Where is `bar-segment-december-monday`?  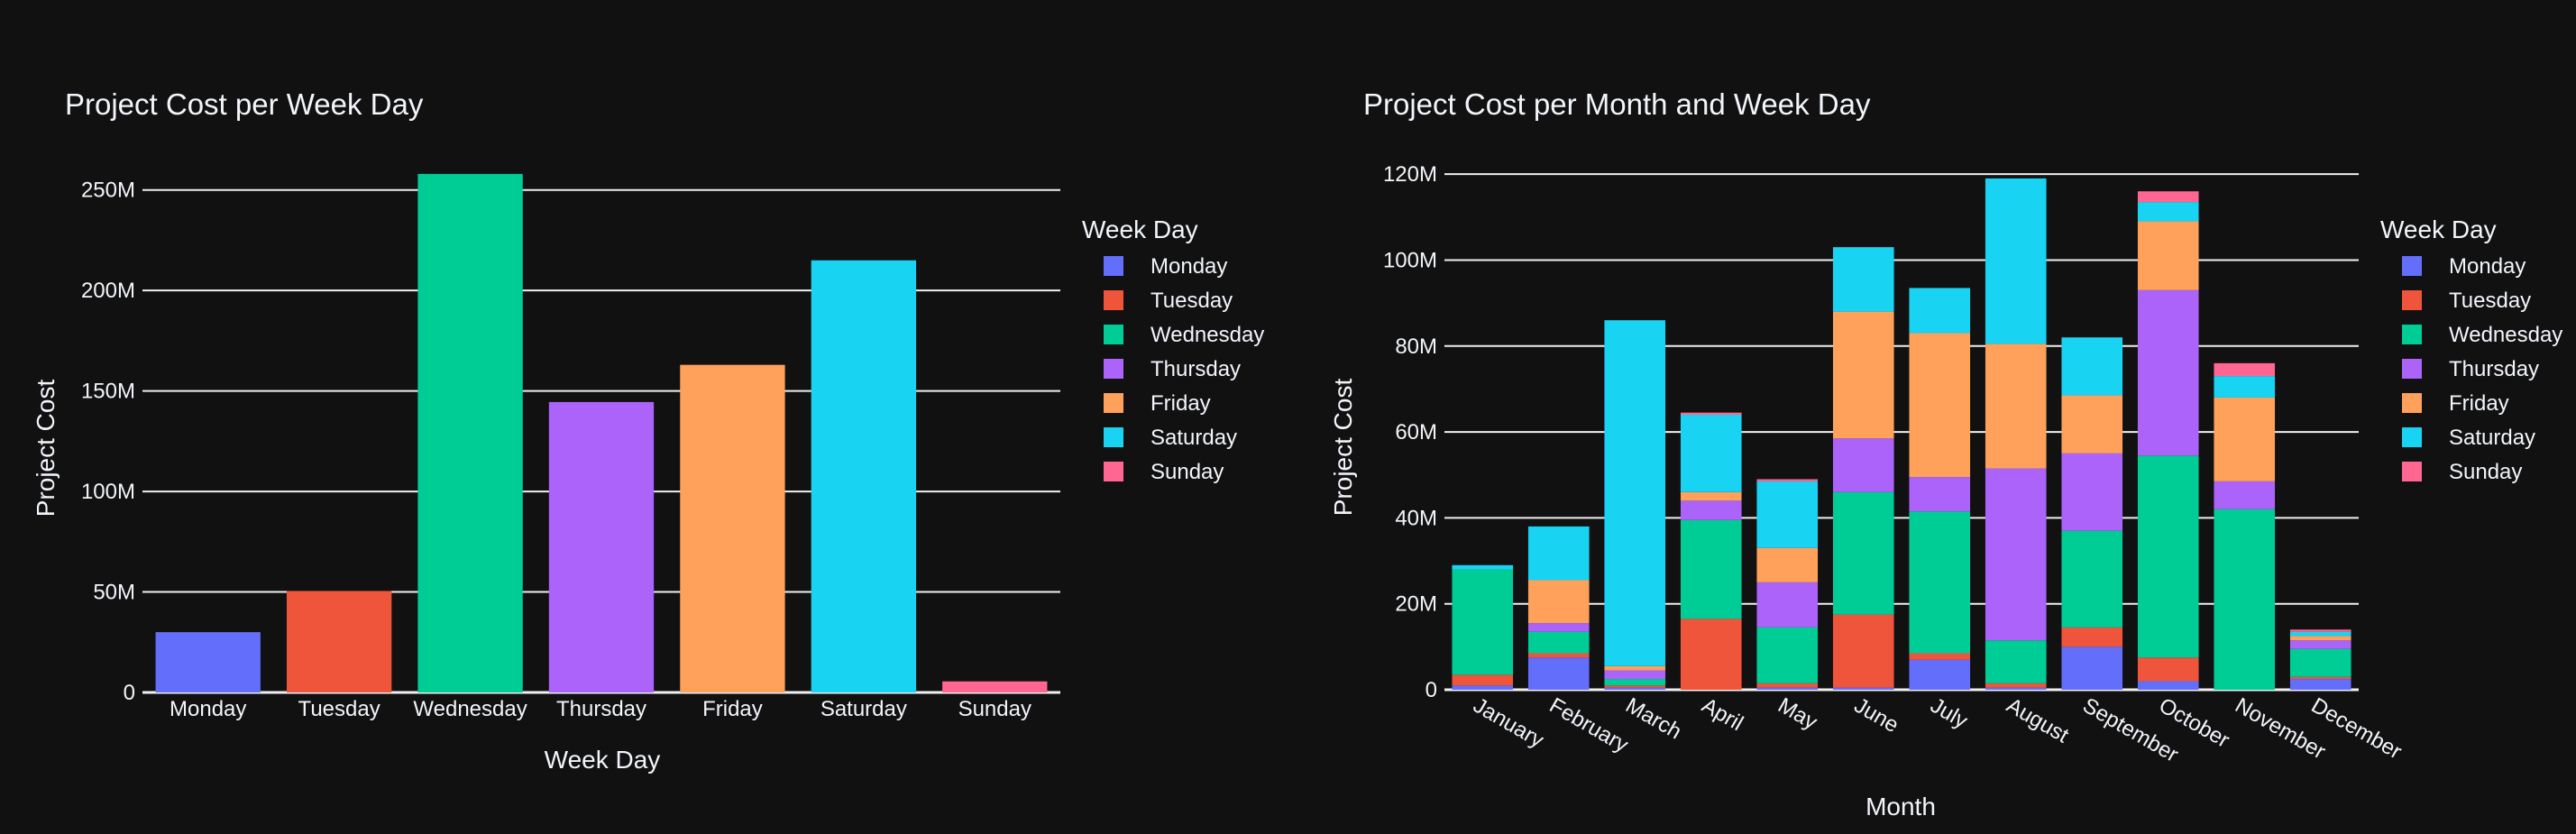 bar-segment-december-monday is located at coordinates (2320, 684).